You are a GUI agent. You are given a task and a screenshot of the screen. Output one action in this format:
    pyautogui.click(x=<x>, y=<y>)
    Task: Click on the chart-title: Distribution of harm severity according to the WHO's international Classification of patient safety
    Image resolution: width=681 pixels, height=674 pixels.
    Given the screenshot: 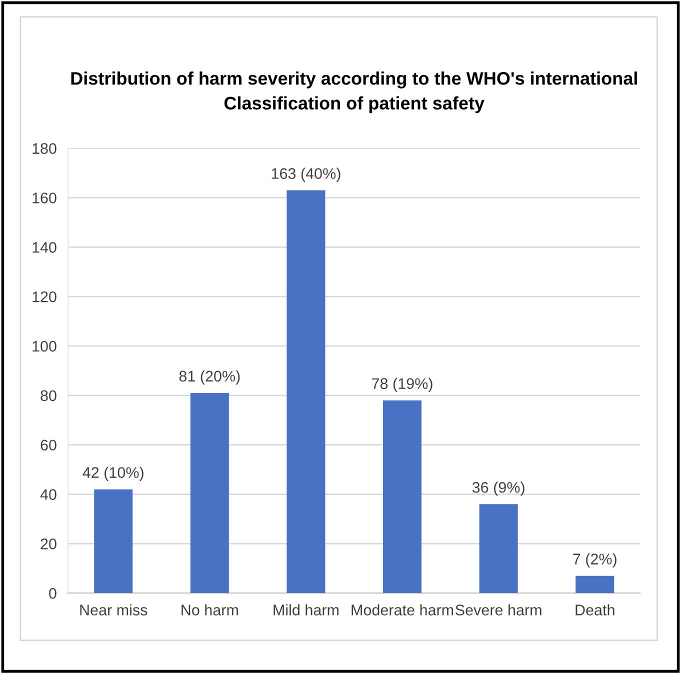 What is the action you would take?
    pyautogui.click(x=354, y=93)
    